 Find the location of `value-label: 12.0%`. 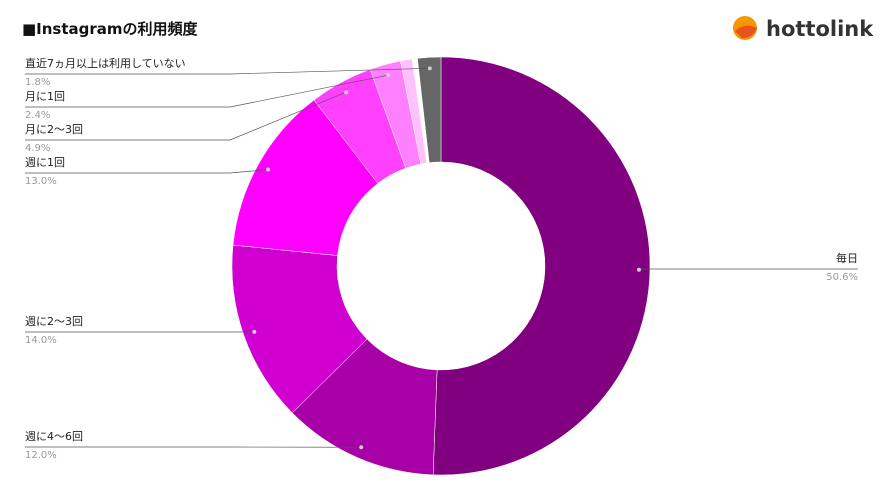

value-label: 12.0% is located at coordinates (41, 455).